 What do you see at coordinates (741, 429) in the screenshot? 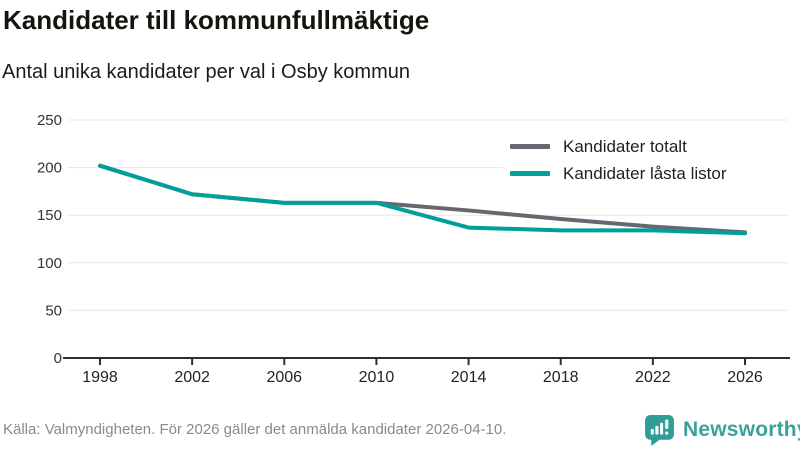
I see `newsworthy-wordmark: Newsworthy` at bounding box center [741, 429].